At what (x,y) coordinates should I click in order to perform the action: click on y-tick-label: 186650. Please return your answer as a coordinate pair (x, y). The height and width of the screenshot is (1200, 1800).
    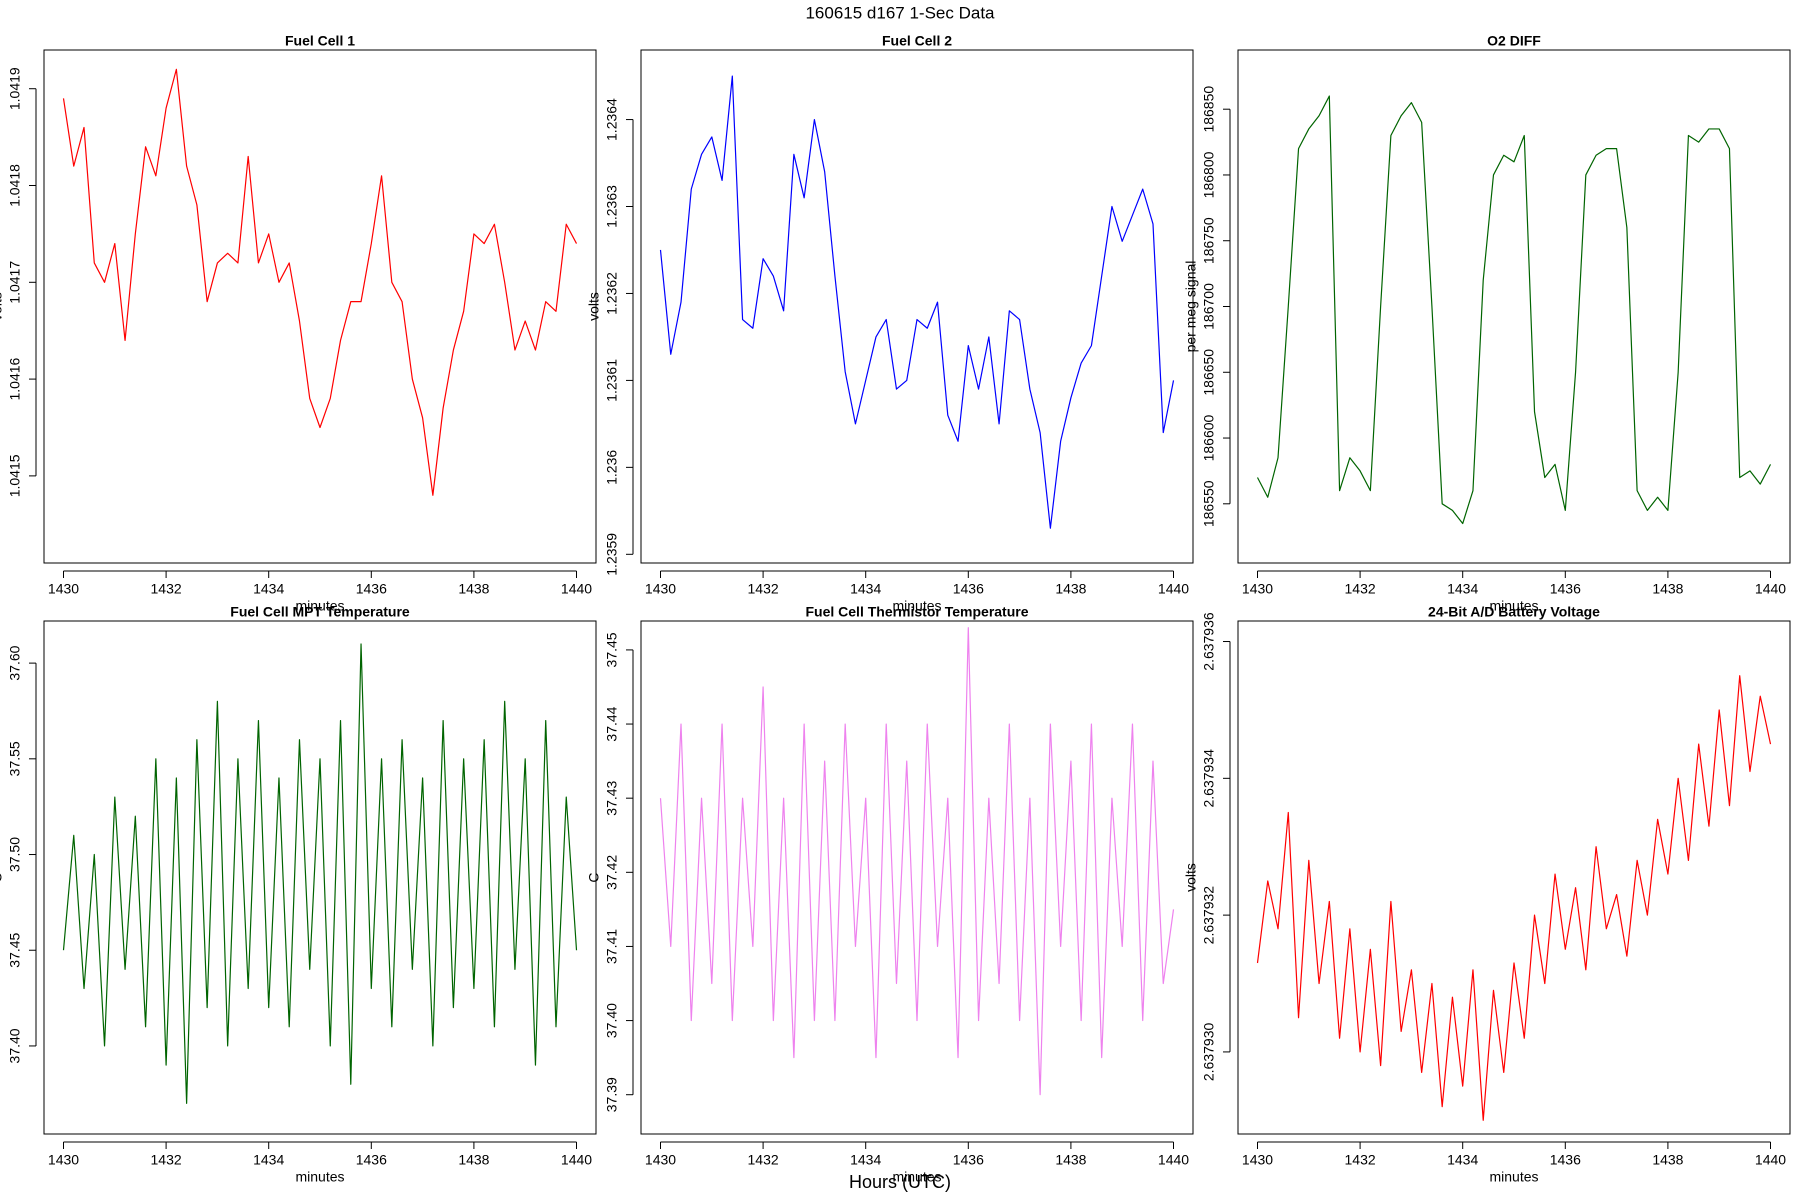
    Looking at the image, I should click on (1209, 372).